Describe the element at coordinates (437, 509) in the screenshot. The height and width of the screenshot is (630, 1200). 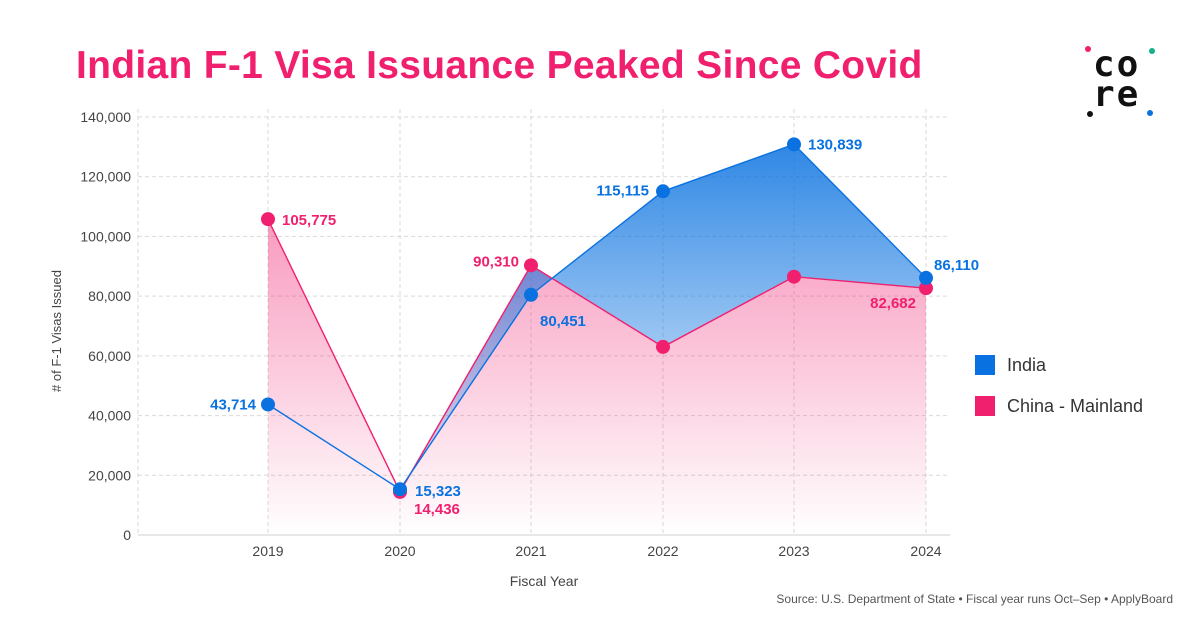
I see `china-data-label: 14,436` at that location.